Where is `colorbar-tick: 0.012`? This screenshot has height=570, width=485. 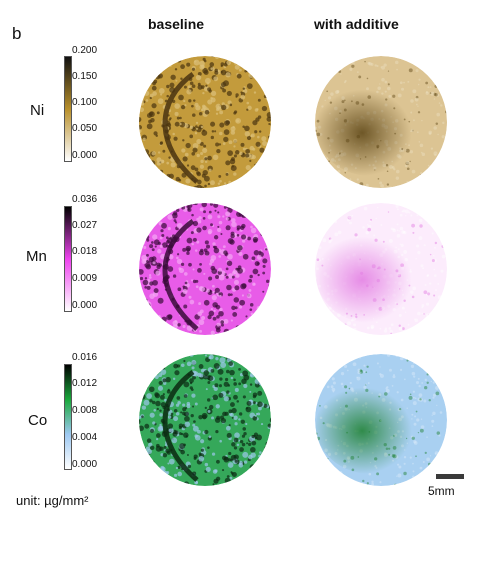
colorbar-tick: 0.012 is located at coordinates (85, 383).